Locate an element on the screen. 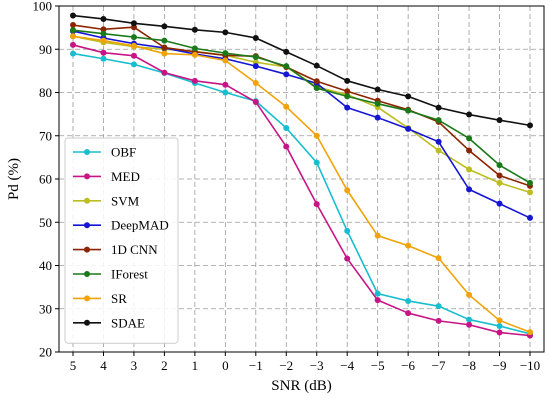  x-tick-label: −7 is located at coordinates (439, 365).